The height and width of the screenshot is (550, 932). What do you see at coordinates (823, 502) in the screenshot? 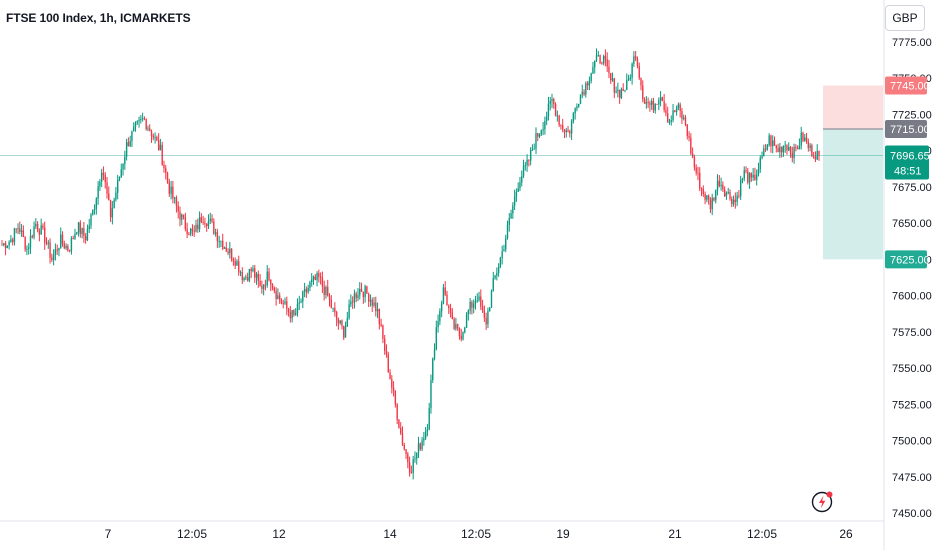
I see `bolt-icon` at bounding box center [823, 502].